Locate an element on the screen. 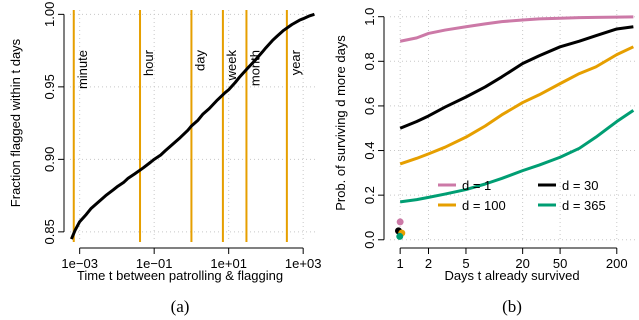 This screenshot has width=639, height=320. y-tick-label: 0.90 is located at coordinates (49, 159).